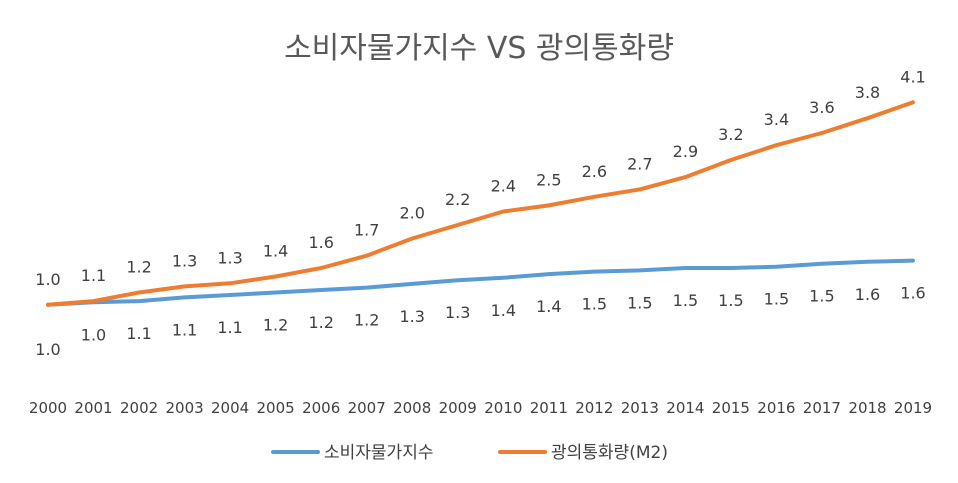 This screenshot has width=958, height=483. Describe the element at coordinates (548, 179) in the screenshot. I see `data-label-s1-11: 2.5` at that location.